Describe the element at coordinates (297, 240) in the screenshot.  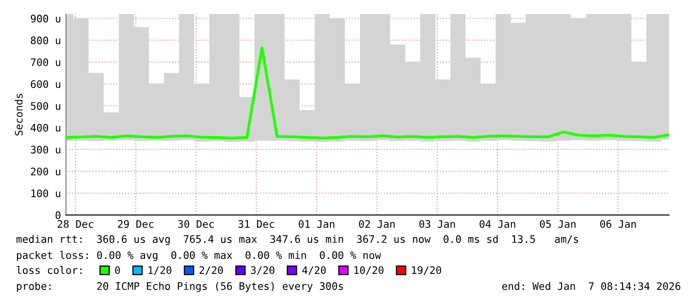
I see `text: median rtt: 360.6 us avg 765.4 us max 347.6 us min 367.2 us now 0.0 ms sd 13.5 am/s` at that location.